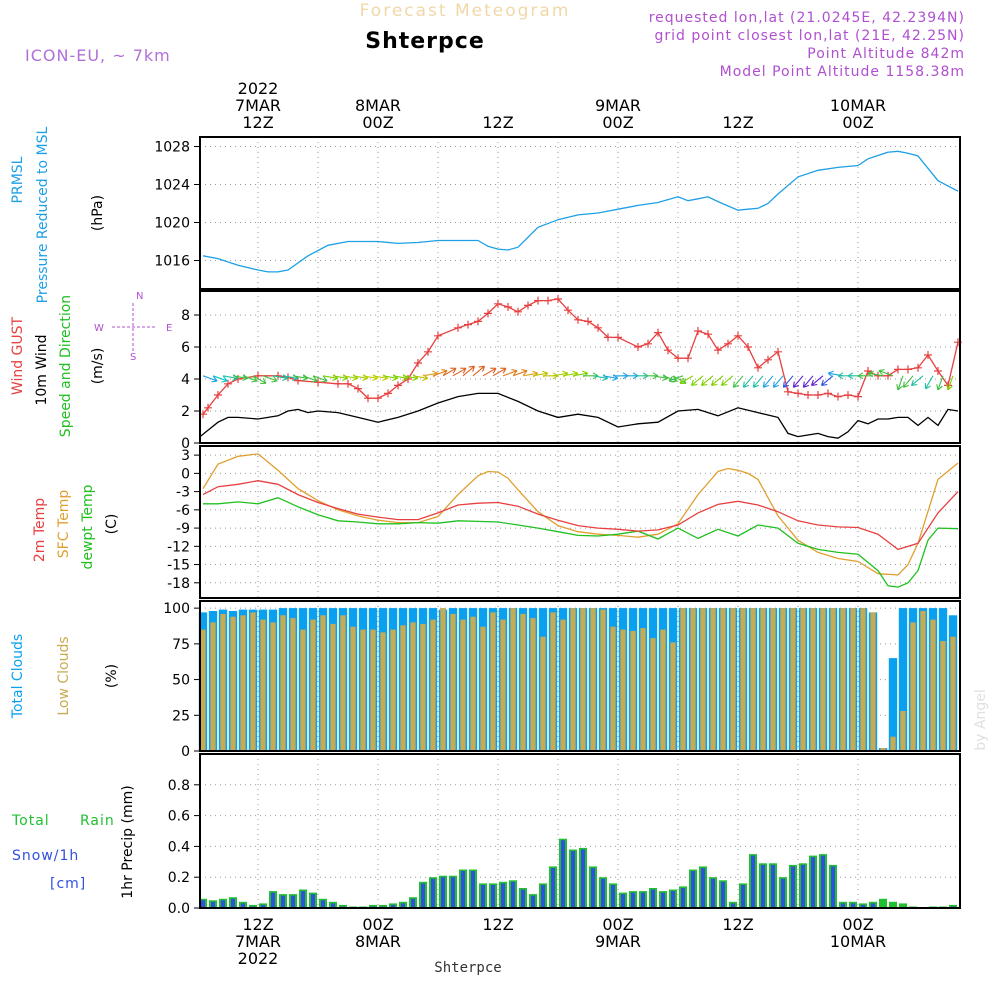 Image resolution: width=1000 pixels, height=1000 pixels. Describe the element at coordinates (88, 526) in the screenshot. I see `dew-label: dewpt Temp` at that location.